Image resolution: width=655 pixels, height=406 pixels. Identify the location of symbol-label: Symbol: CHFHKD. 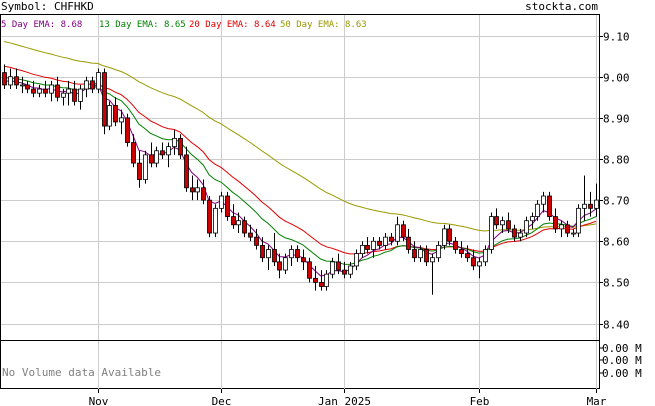
(47, 6).